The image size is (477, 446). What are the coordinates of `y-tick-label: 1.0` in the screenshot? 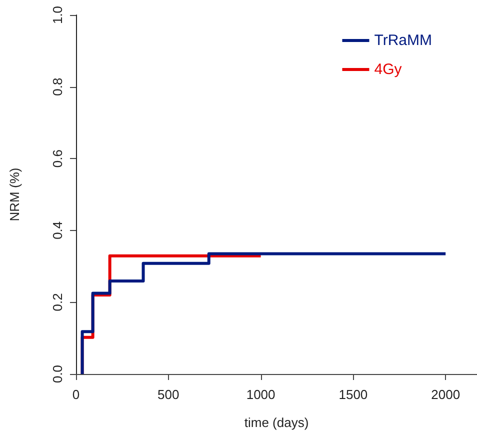 It's located at (57, 15).